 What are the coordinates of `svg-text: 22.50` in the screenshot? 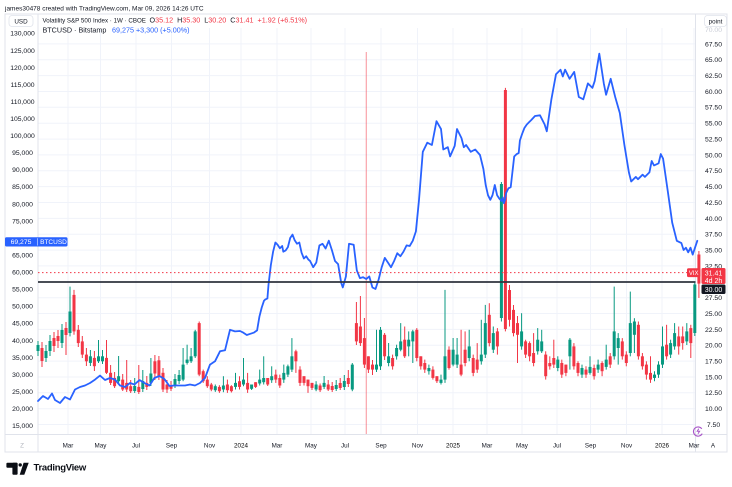 It's located at (713, 330).